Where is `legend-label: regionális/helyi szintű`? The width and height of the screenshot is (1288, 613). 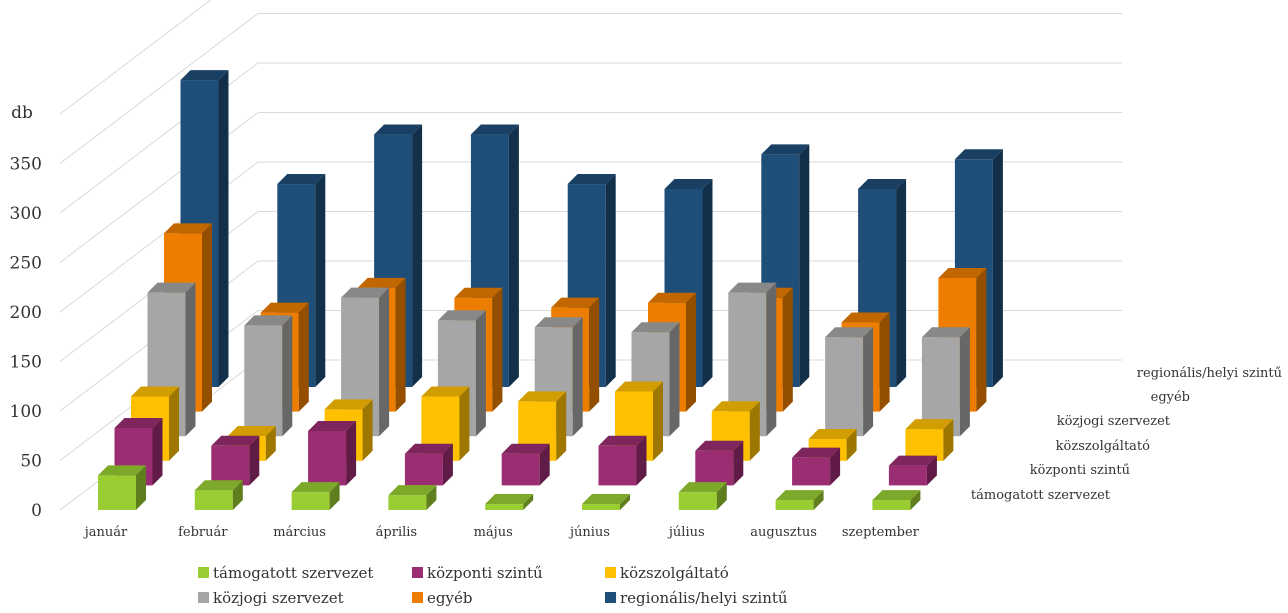
legend-label: regionális/helyi szintű is located at coordinates (704, 598).